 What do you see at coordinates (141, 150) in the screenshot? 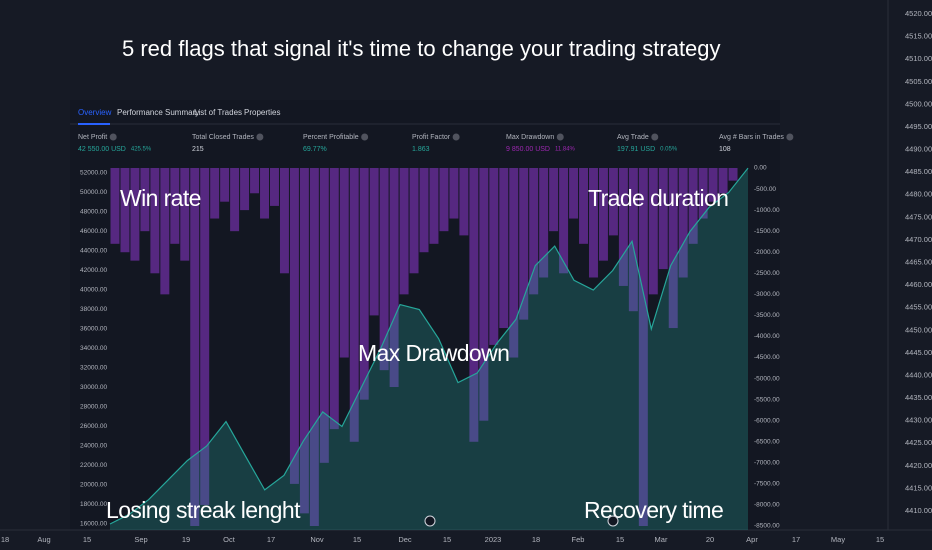
I see `metric-extra: 425.5%` at bounding box center [141, 150].